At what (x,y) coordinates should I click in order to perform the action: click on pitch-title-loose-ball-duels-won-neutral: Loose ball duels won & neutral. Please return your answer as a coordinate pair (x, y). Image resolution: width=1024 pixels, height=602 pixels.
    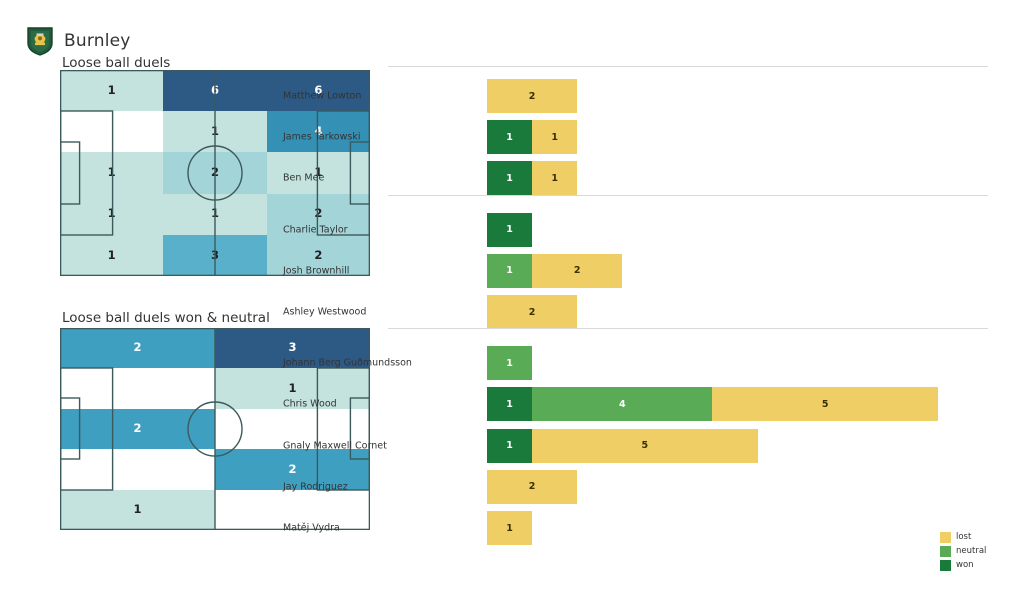
    Looking at the image, I should click on (166, 318).